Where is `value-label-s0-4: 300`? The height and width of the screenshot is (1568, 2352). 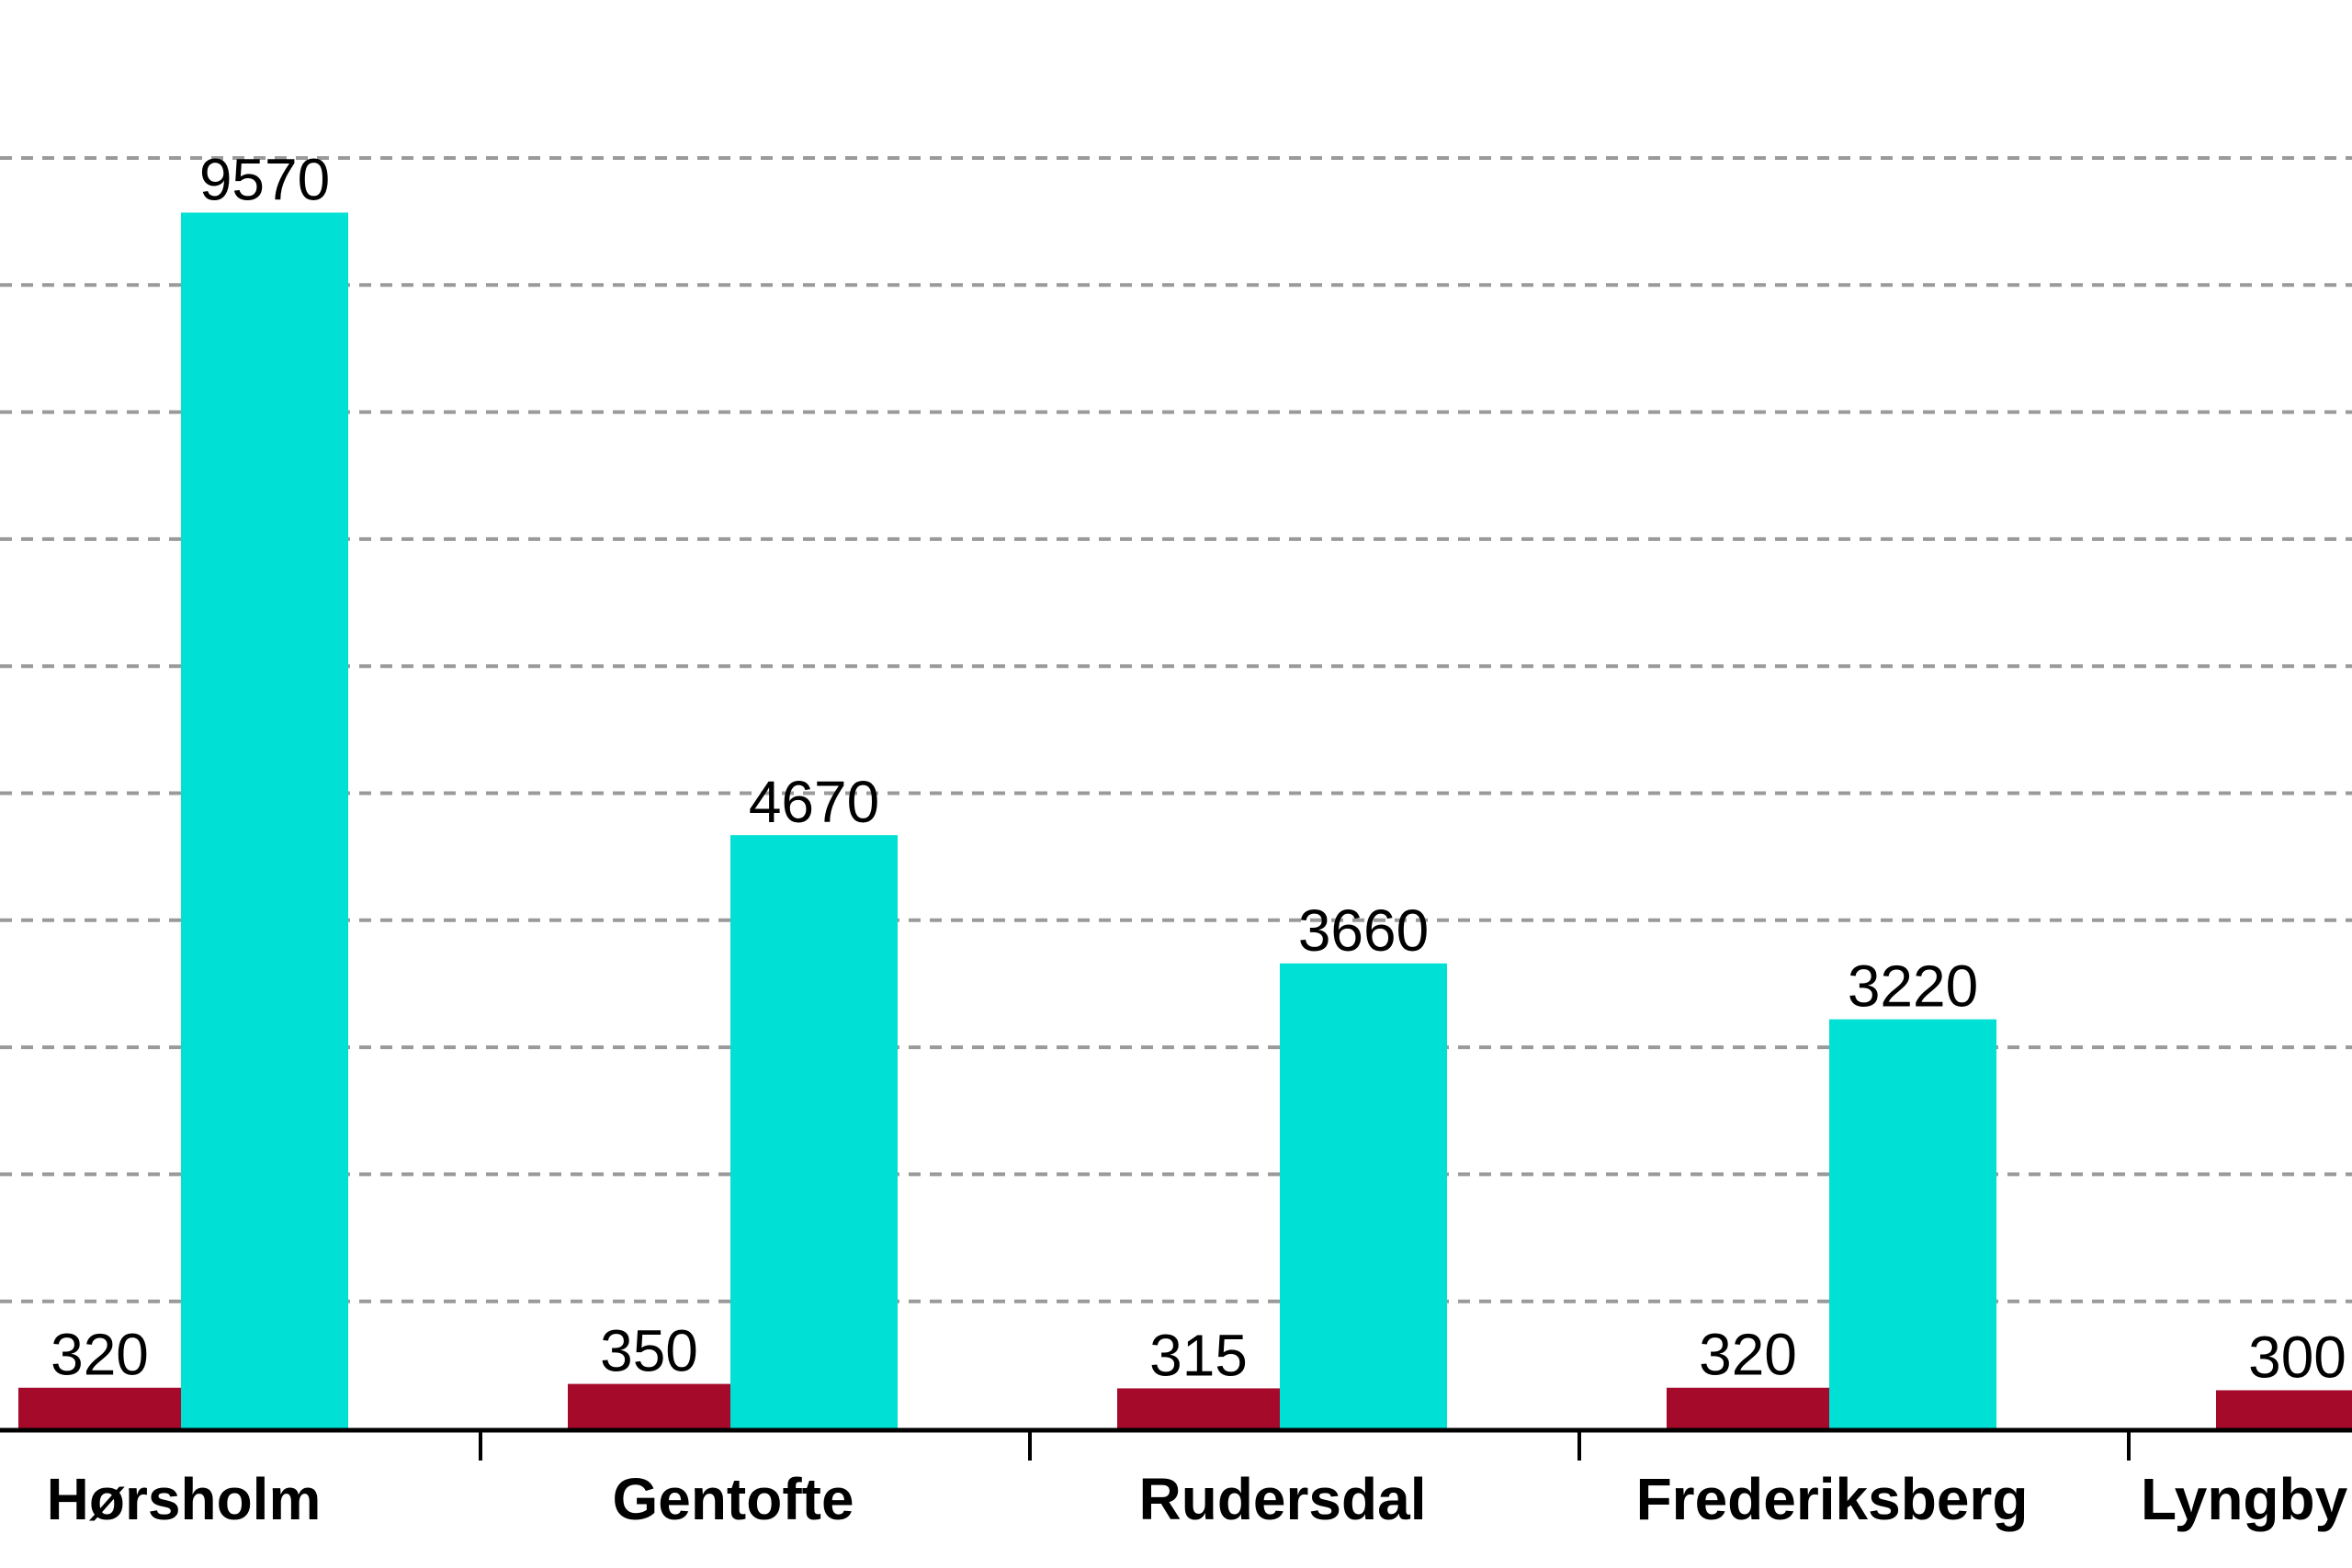 value-label-s0-4: 300 is located at coordinates (2297, 1358).